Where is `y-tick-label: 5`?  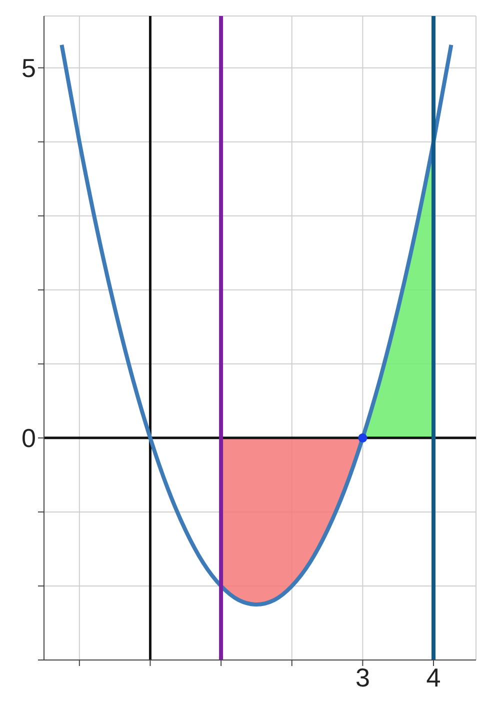
y-tick-label: 5 is located at coordinates (29, 68).